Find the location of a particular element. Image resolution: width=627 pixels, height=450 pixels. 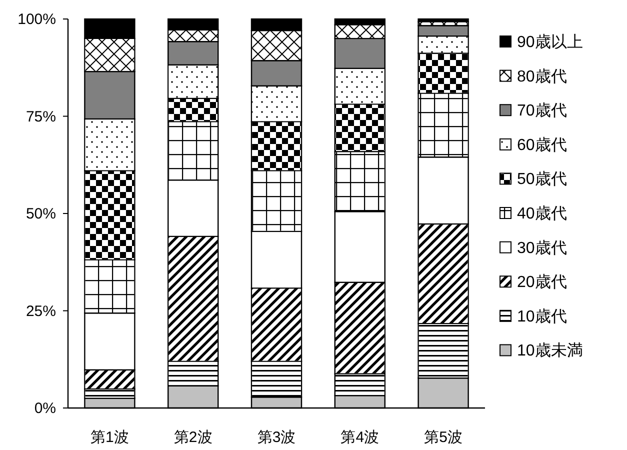

text: 40歳代 is located at coordinates (542, 214).